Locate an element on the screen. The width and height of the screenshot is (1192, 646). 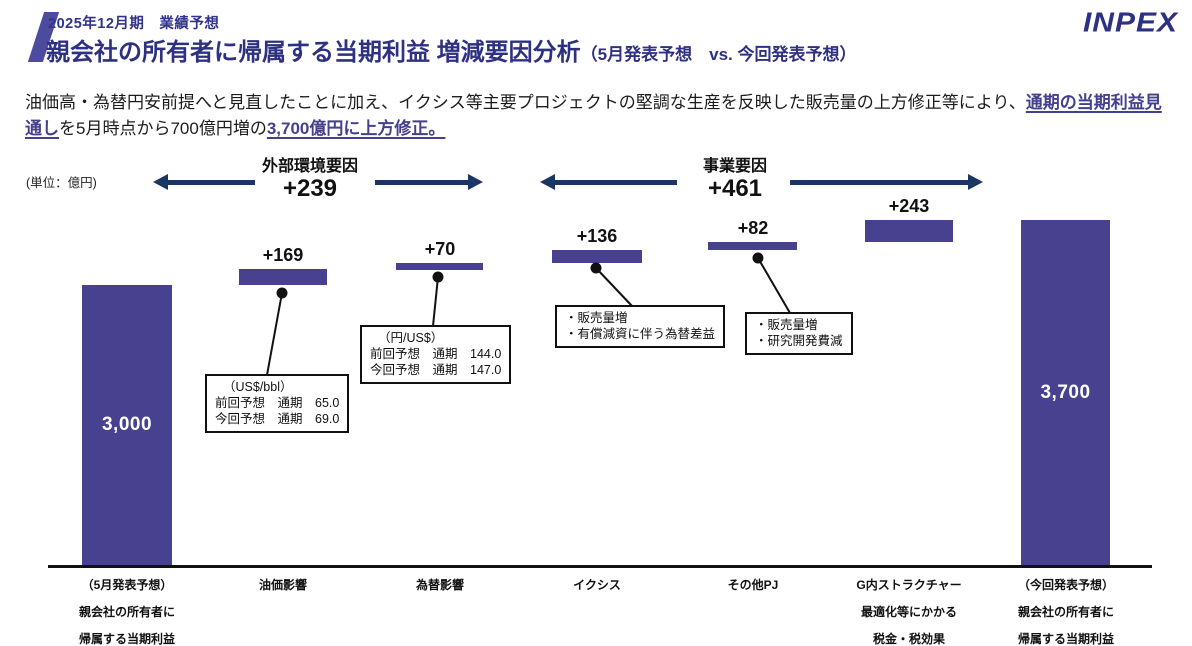
business-factors-name: 事業要因 is located at coordinates (735, 166).